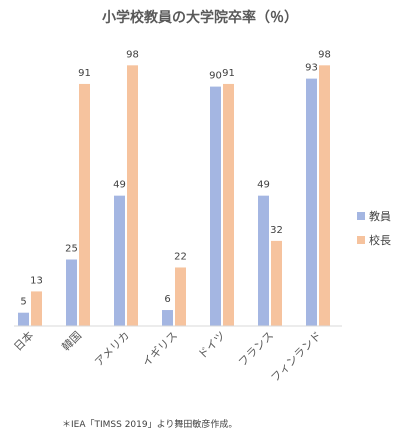 The height and width of the screenshot is (439, 400). What do you see at coordinates (380, 216) in the screenshot?
I see `legend-label-teacher: 教員` at bounding box center [380, 216].